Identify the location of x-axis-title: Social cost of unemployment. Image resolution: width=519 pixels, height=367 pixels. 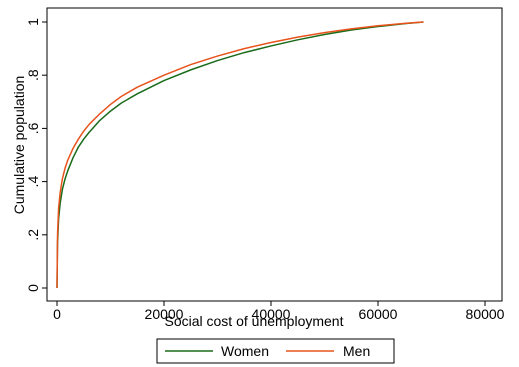
(254, 321).